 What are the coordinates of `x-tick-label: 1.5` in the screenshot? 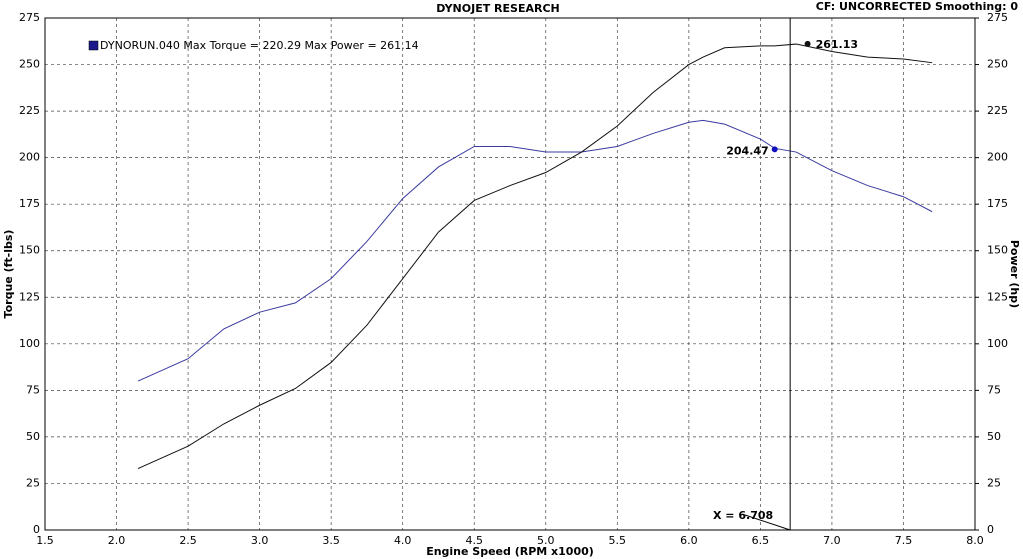 It's located at (45, 540).